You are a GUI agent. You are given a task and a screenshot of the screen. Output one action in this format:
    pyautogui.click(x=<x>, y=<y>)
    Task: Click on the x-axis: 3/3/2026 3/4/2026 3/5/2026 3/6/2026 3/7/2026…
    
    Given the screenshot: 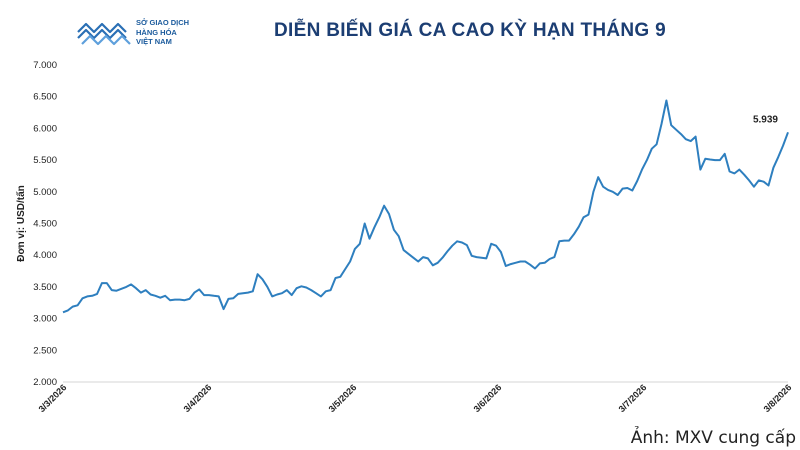 What is the action you would take?
    pyautogui.click(x=415, y=397)
    